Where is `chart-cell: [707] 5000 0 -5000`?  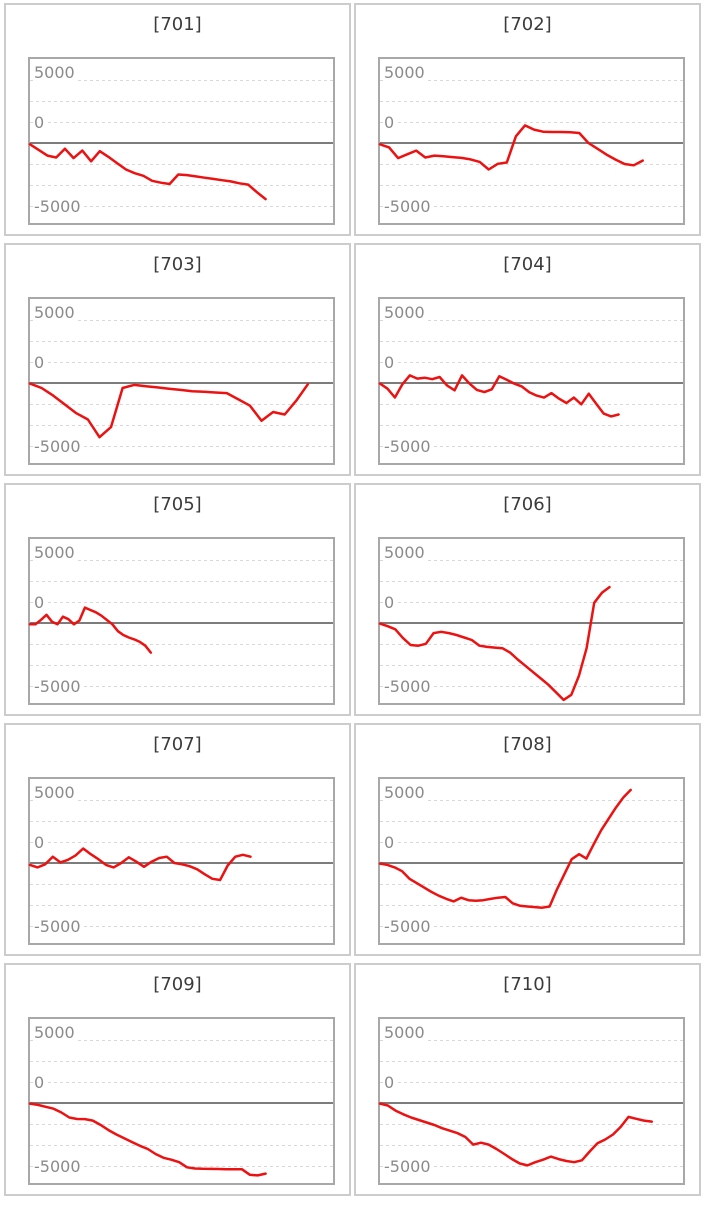 chart-cell: [707] 5000 0 -5000 is located at coordinates (177, 839).